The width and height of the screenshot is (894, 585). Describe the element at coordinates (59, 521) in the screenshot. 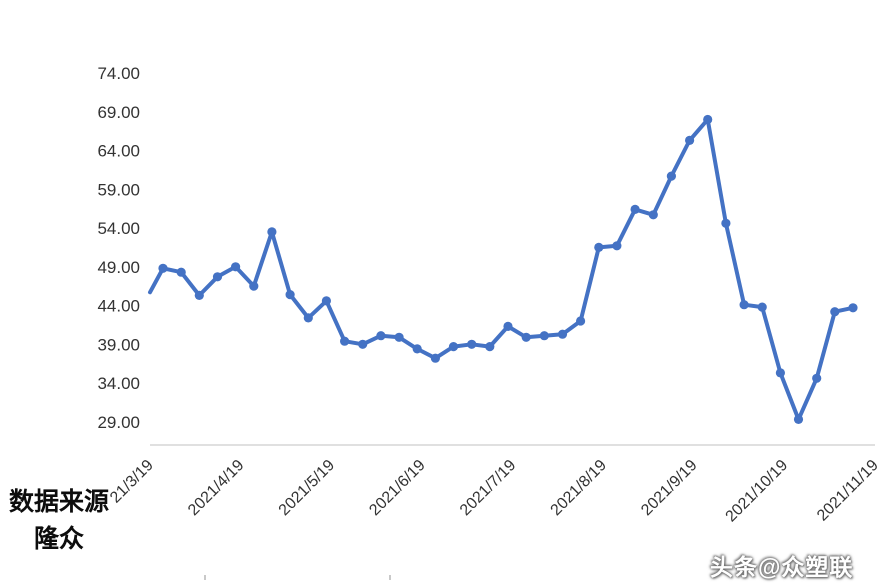

I see `data-source-note: 数据来源 隆众` at that location.